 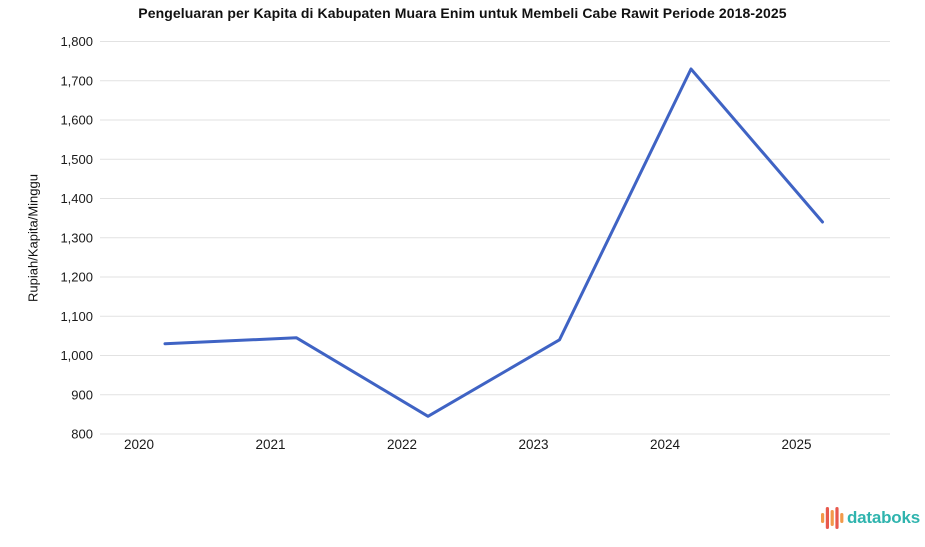 I want to click on y-tick-label: 1,300, so click(x=76, y=237).